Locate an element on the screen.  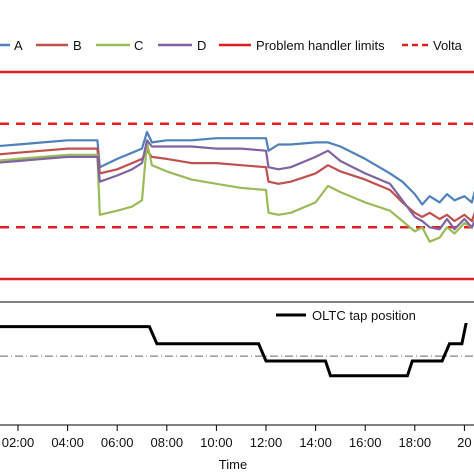
tap-legend-label: OLTC tap position is located at coordinates (364, 315).